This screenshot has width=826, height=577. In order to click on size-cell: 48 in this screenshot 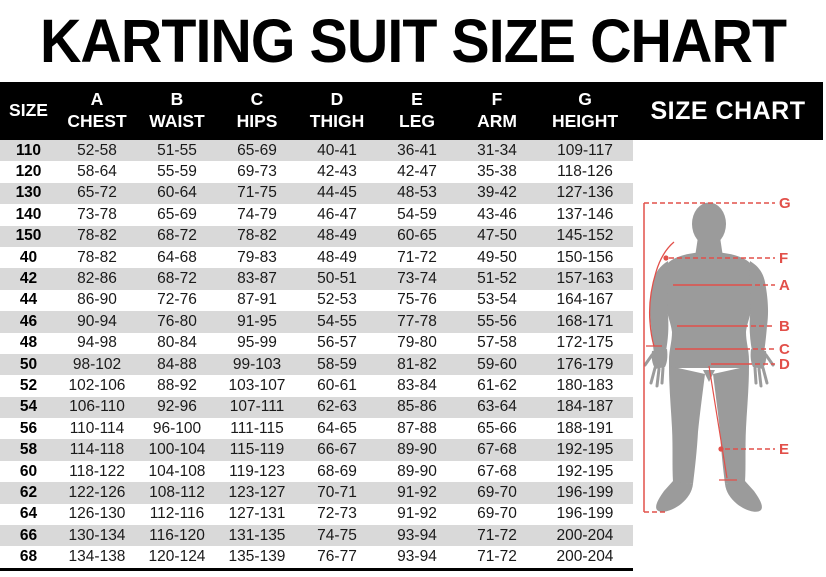, I will do `click(28, 343)`.